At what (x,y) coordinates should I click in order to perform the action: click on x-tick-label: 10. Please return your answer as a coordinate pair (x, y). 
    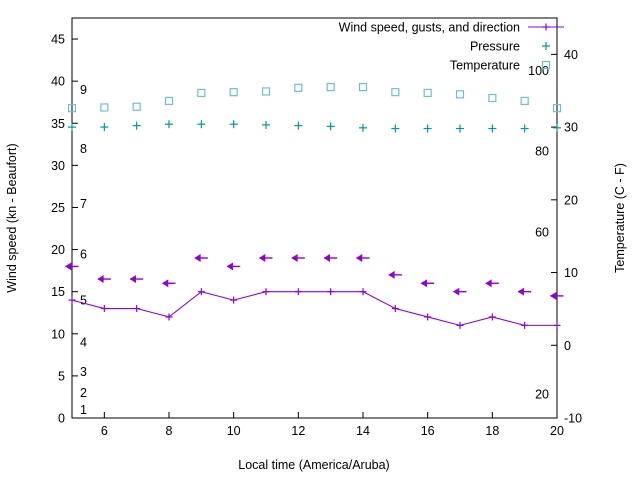
    Looking at the image, I should click on (234, 431).